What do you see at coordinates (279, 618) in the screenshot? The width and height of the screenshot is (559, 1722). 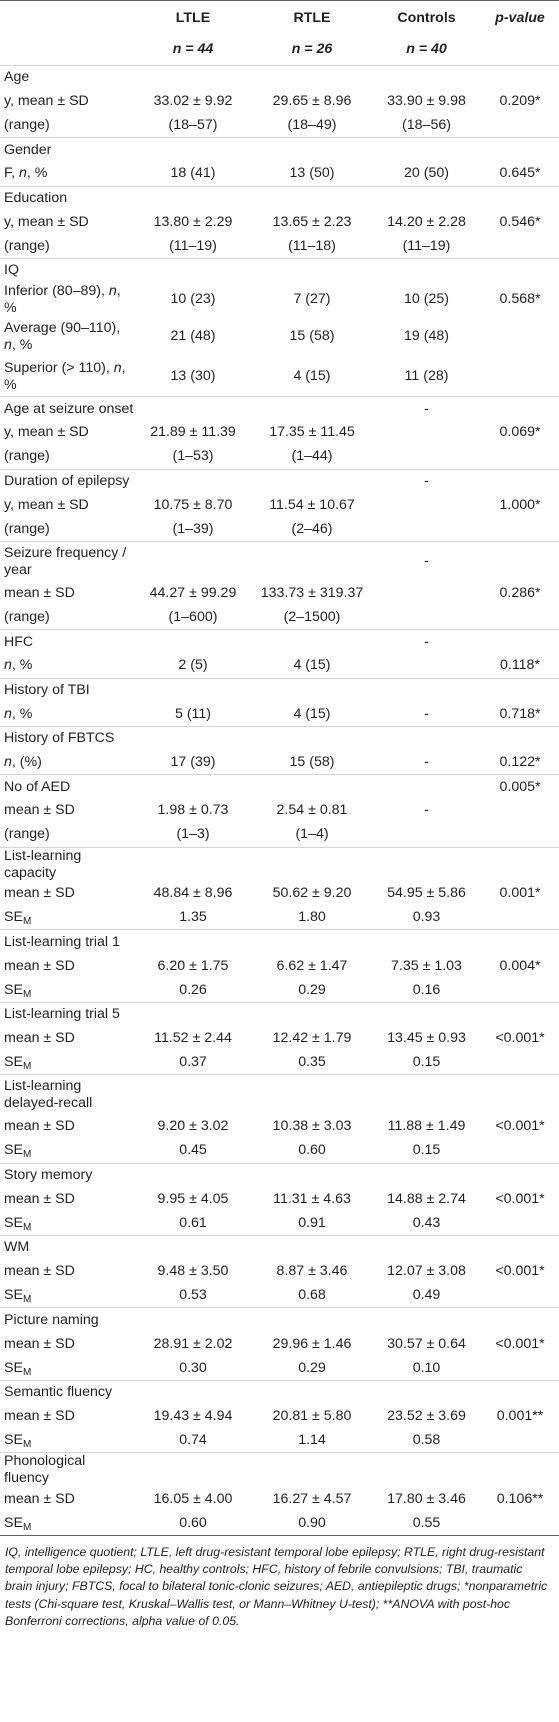 I see `table-row: (range) (1–600) (2–1500)` at bounding box center [279, 618].